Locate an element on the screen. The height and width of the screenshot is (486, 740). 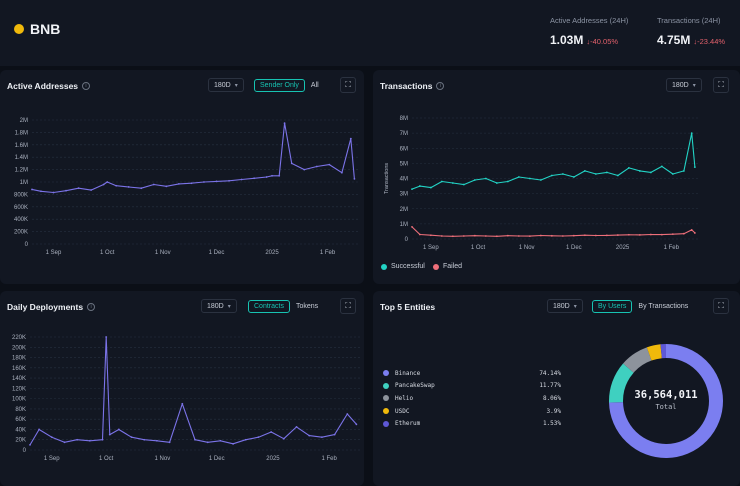
entity-name: USDC is located at coordinates (402, 411).